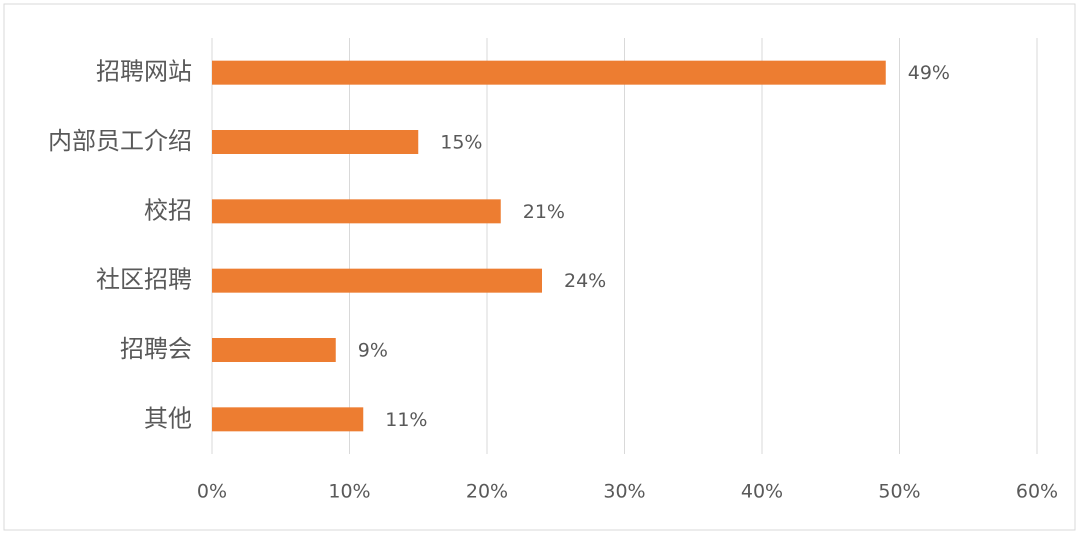 This screenshot has width=1080, height=535. Describe the element at coordinates (144, 280) in the screenshot. I see `y-tick-label: 社区招聘` at that location.